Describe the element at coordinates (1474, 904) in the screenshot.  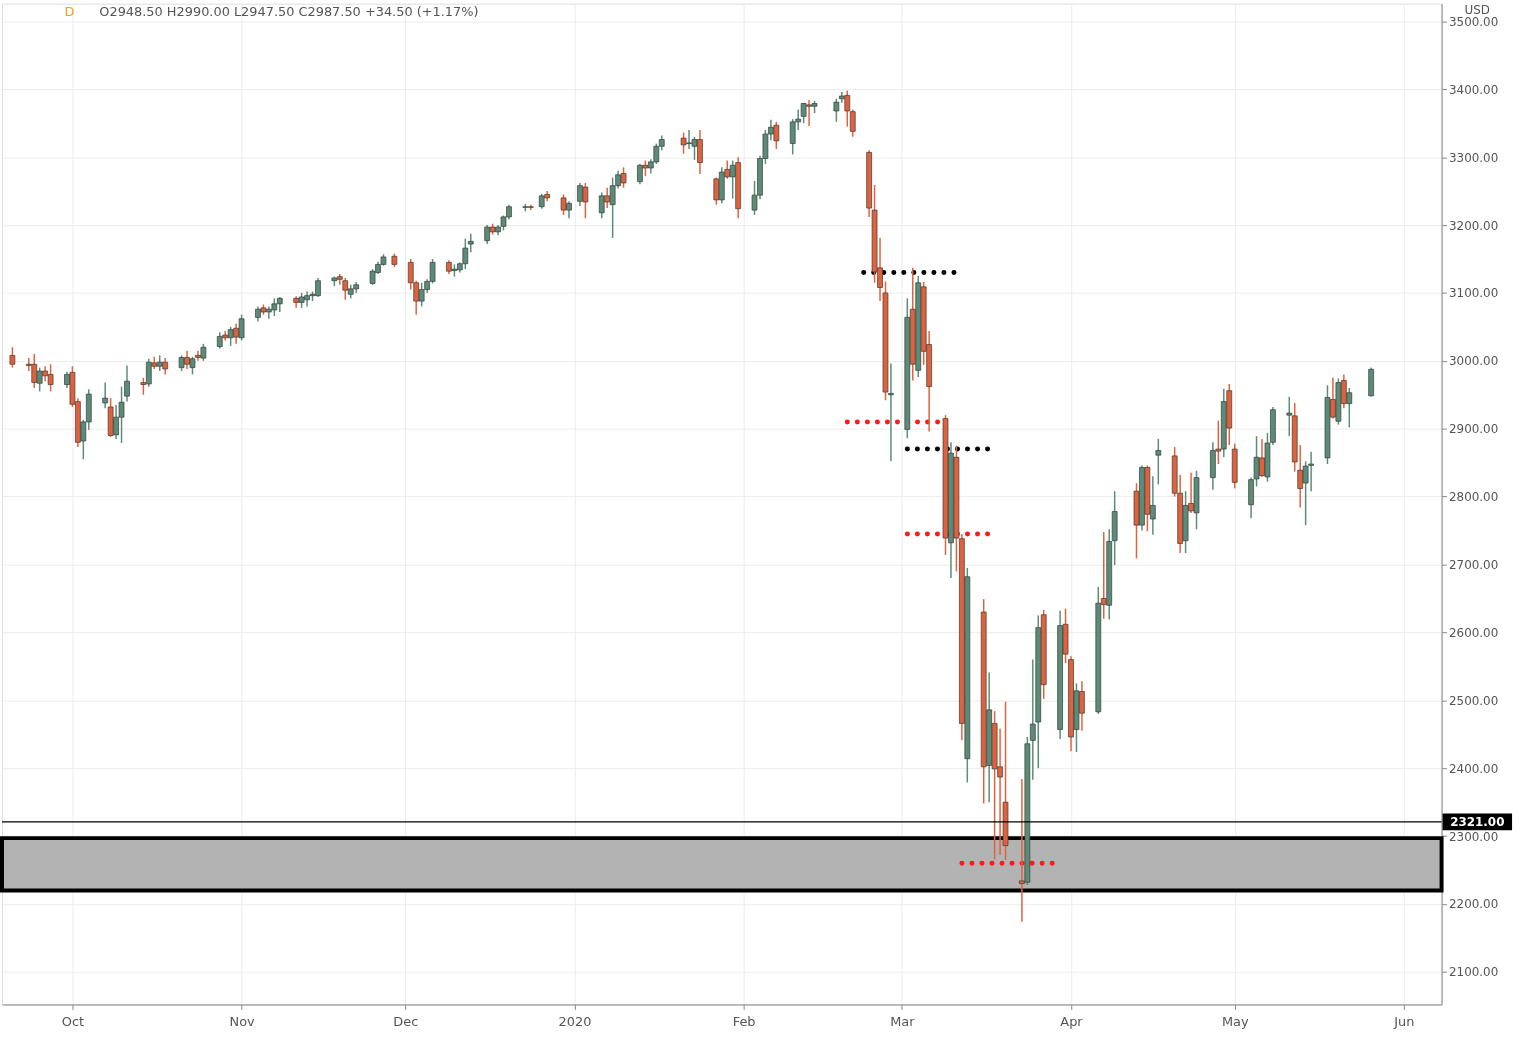
I see `y-tick-label: 2200.00` at that location.